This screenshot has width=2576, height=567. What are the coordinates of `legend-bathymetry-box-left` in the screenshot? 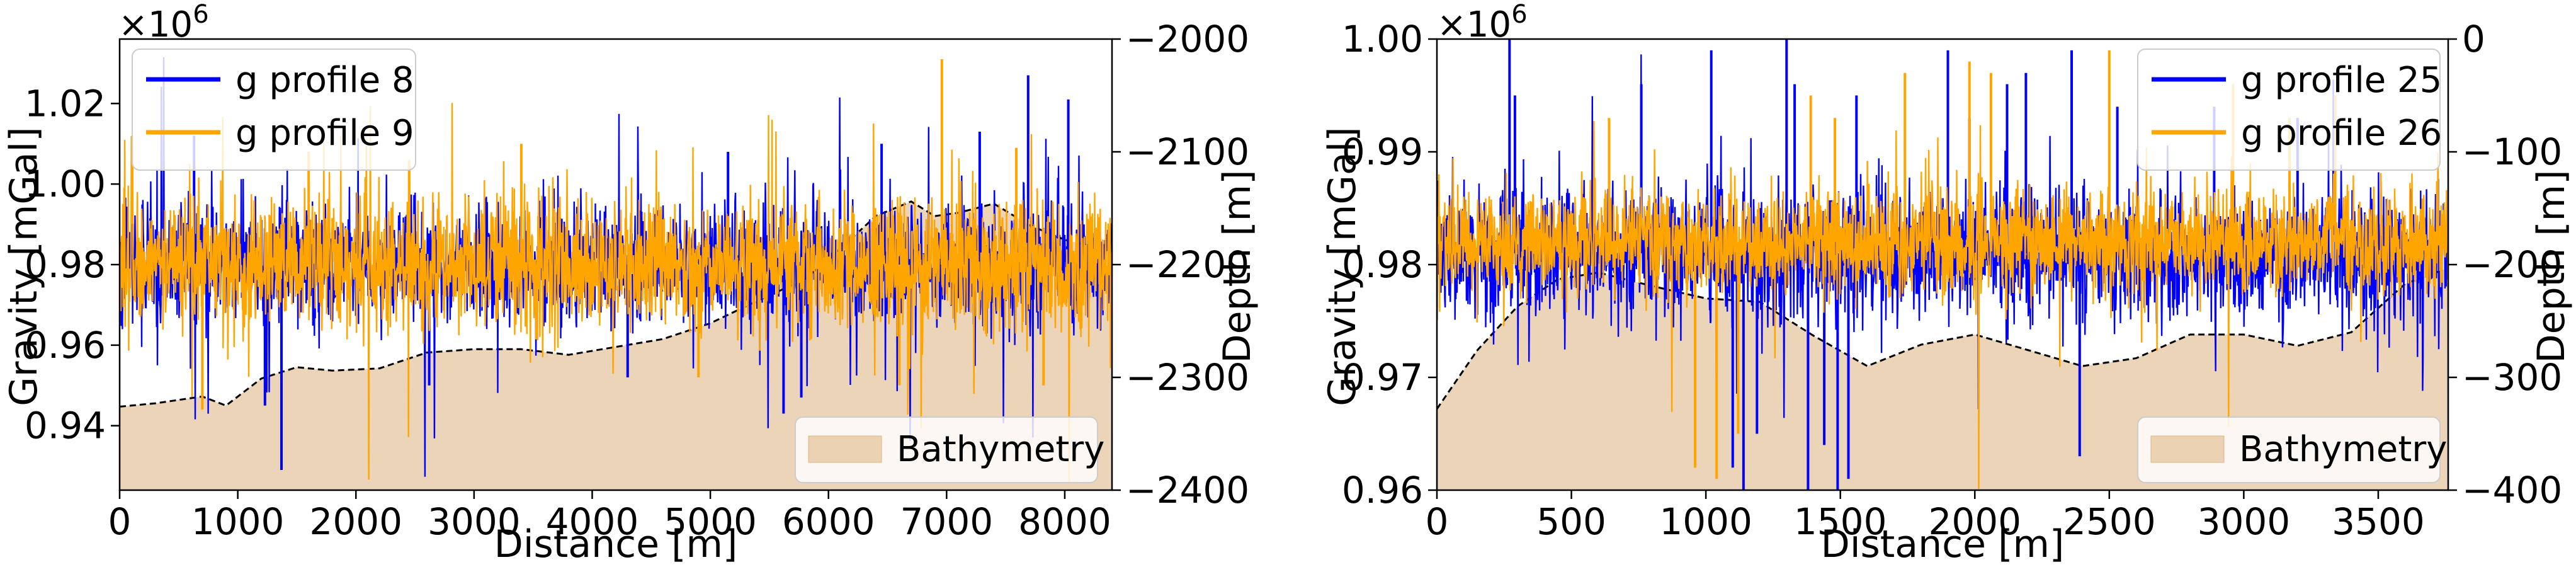 It's located at (946, 449).